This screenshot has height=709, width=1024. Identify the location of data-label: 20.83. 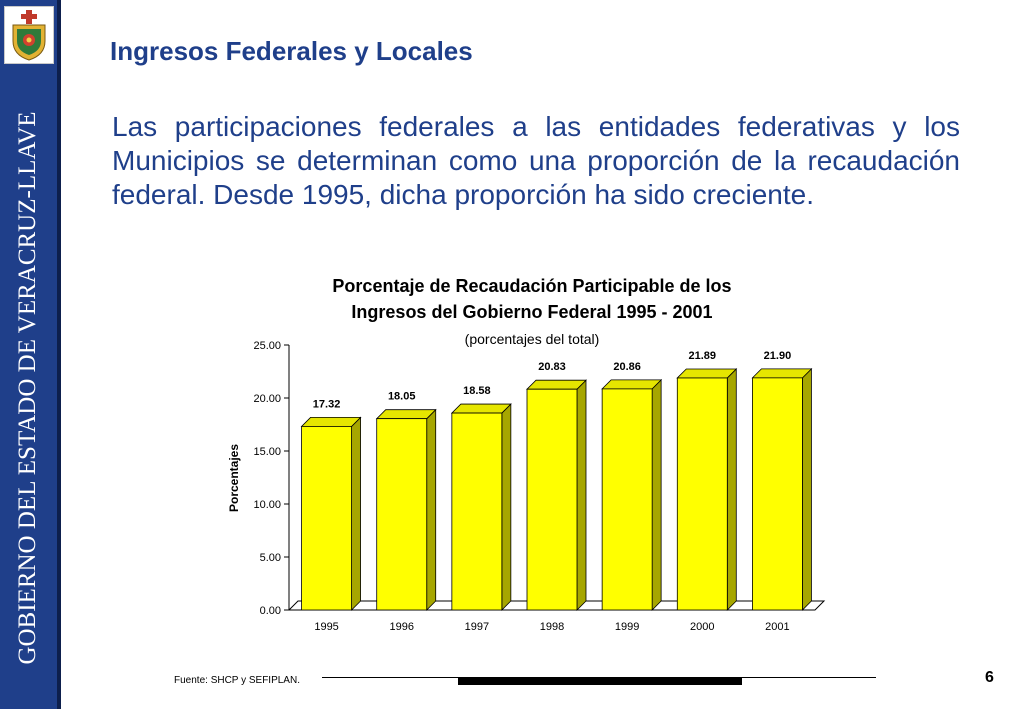
(552, 367).